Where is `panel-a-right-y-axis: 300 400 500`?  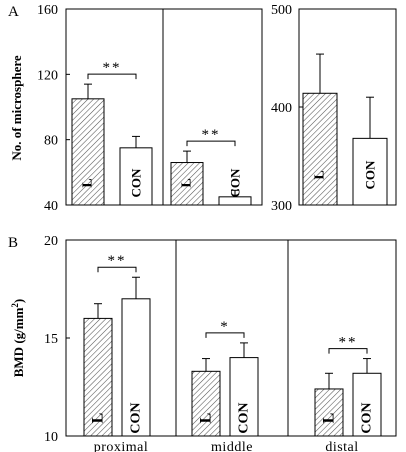
panel-a-right-y-axis: 300 400 500 is located at coordinates (287, 108).